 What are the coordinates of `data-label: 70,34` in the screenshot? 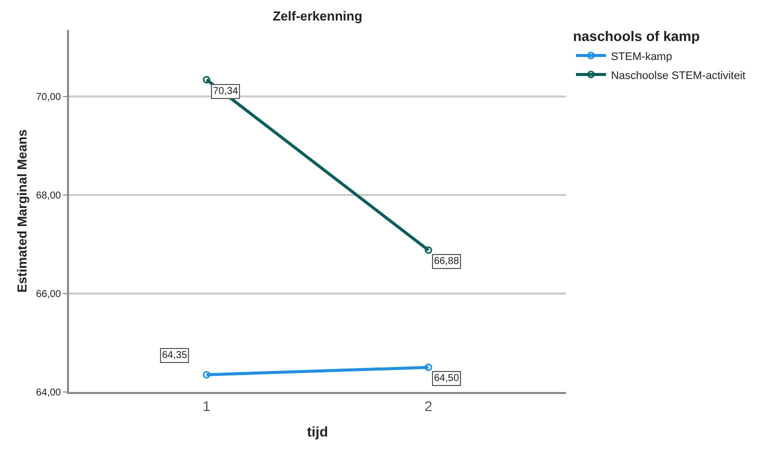 It's located at (225, 91).